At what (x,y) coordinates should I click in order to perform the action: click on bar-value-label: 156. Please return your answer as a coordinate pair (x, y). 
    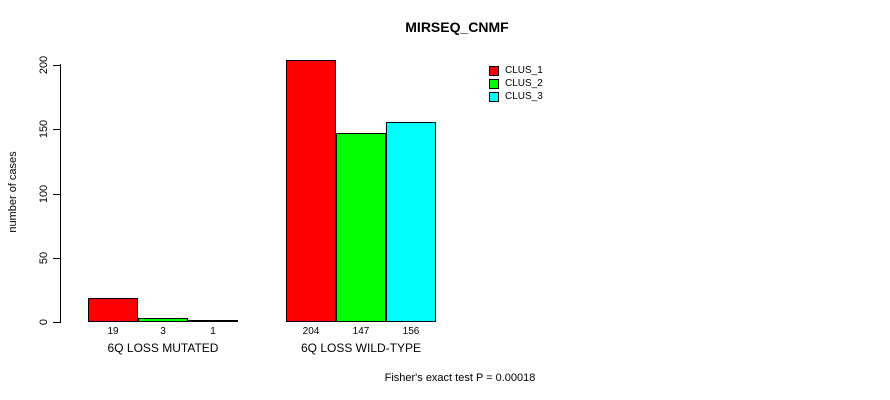
    Looking at the image, I should click on (411, 331).